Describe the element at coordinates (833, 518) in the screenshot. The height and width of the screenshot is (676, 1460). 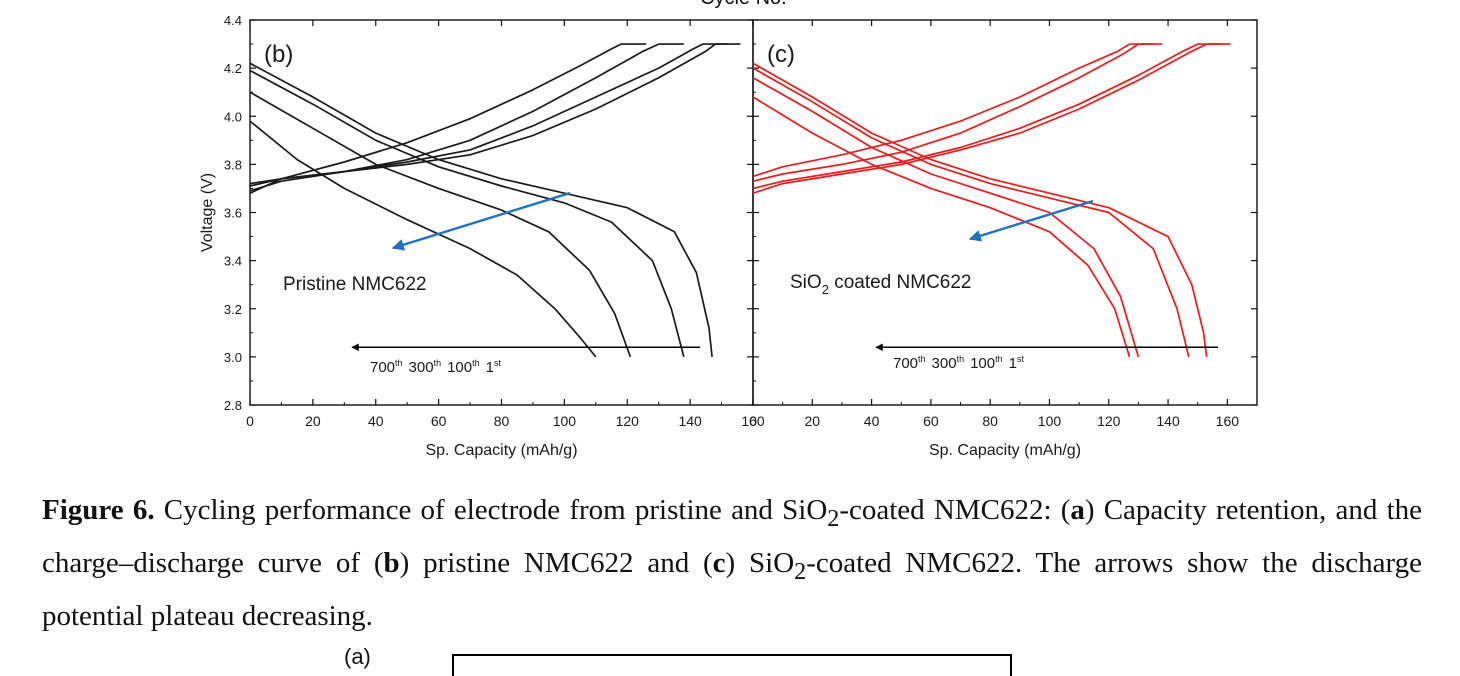
I see `caption-sub-1: 2` at that location.